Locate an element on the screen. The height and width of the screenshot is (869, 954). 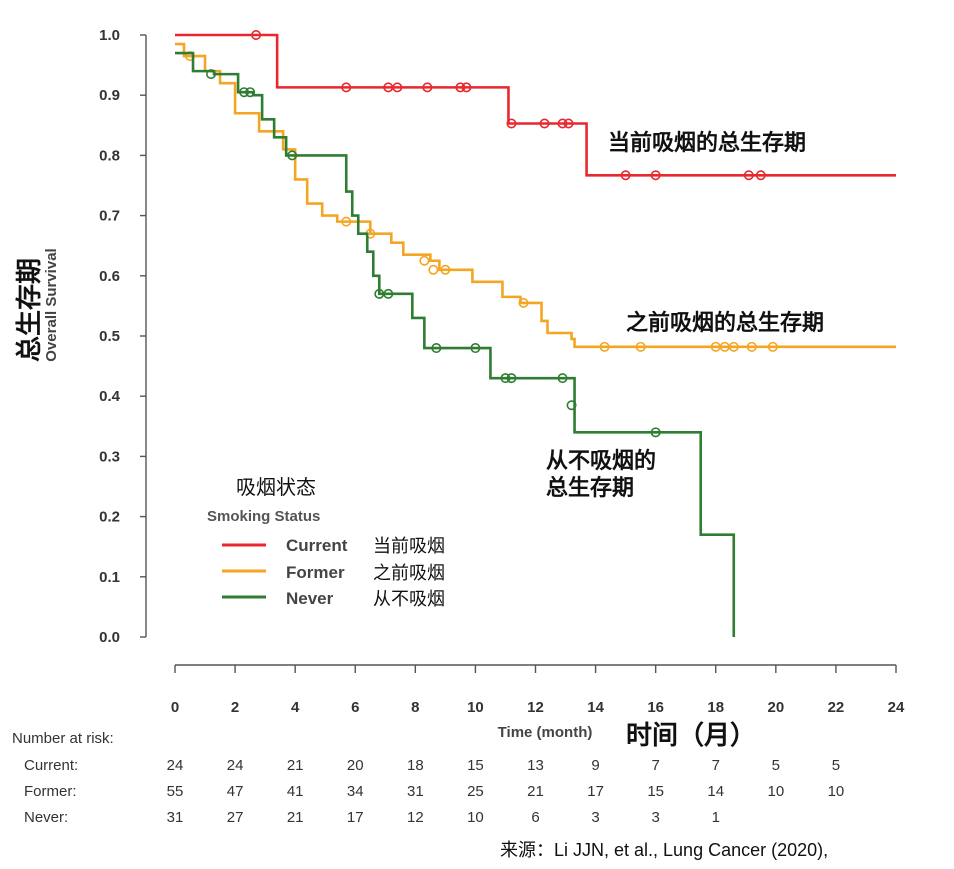
risk-value-former: 41 is located at coordinates (295, 791).